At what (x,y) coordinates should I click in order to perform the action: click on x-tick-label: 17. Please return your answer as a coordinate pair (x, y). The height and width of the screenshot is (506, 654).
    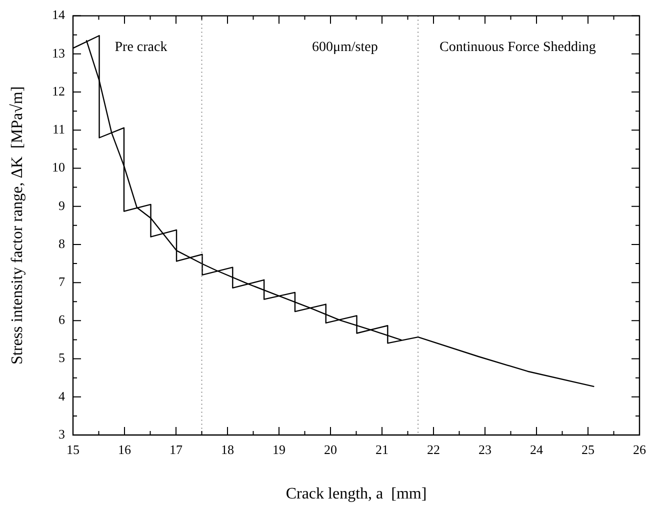
    Looking at the image, I should click on (176, 450).